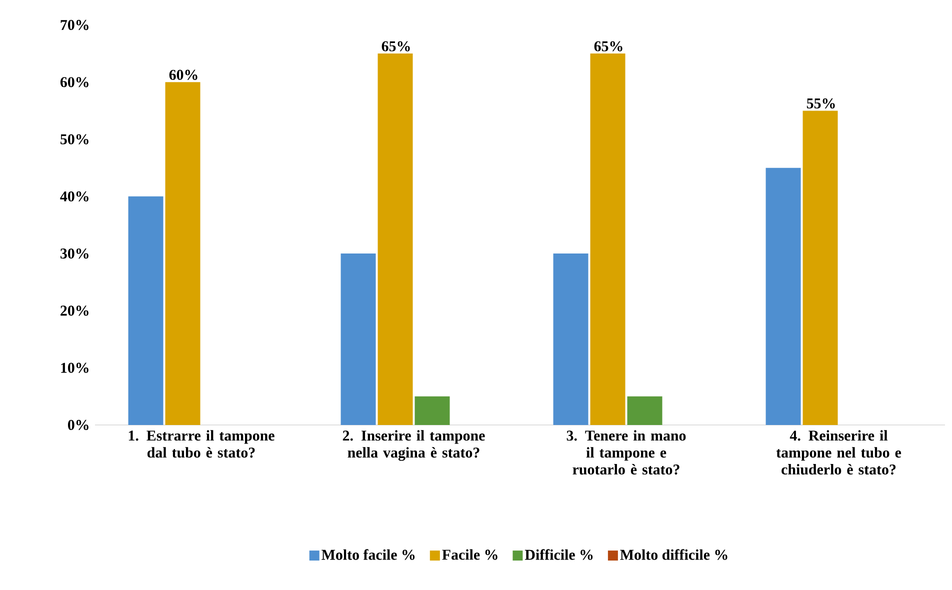  Describe the element at coordinates (74, 196) in the screenshot. I see `y-tick-label: 40%` at that location.